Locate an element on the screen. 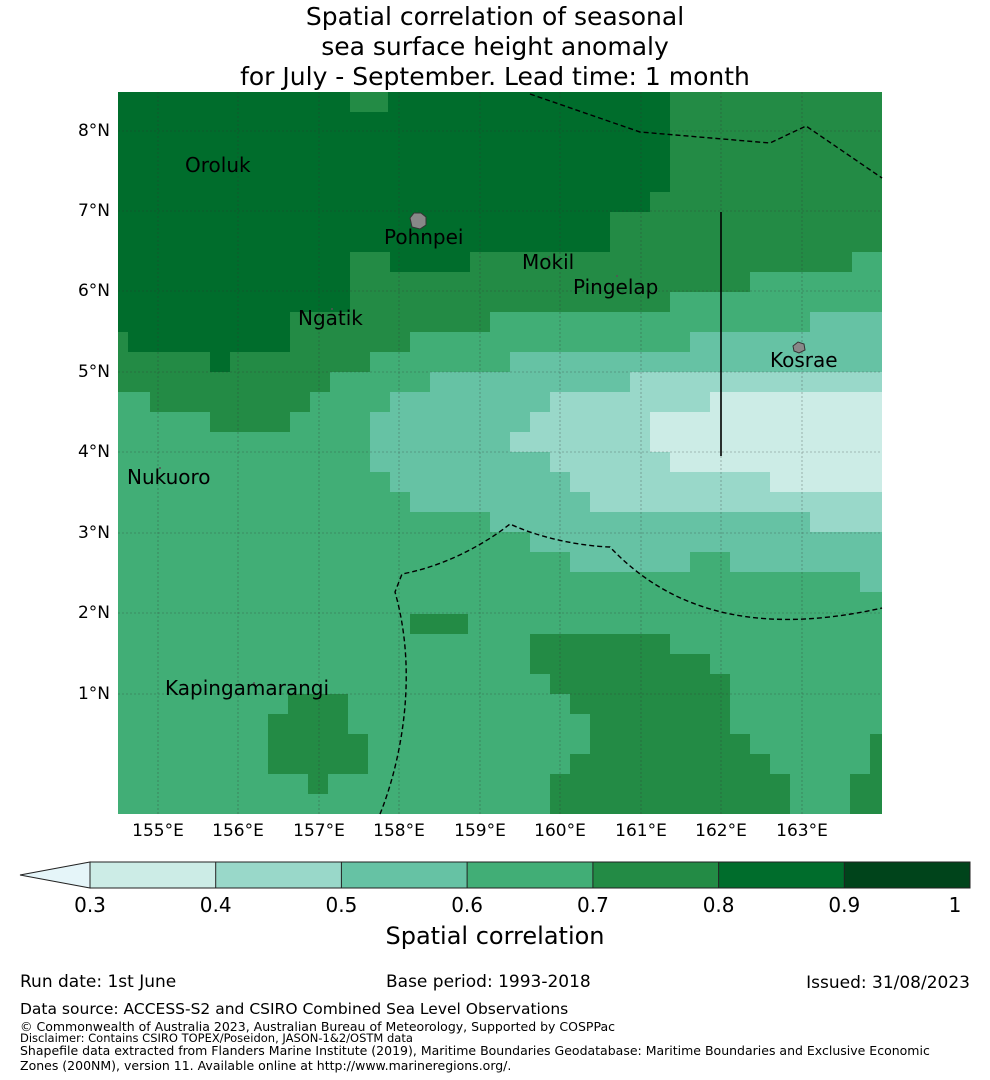  place-label-kosrae: Kosrae is located at coordinates (804, 360).